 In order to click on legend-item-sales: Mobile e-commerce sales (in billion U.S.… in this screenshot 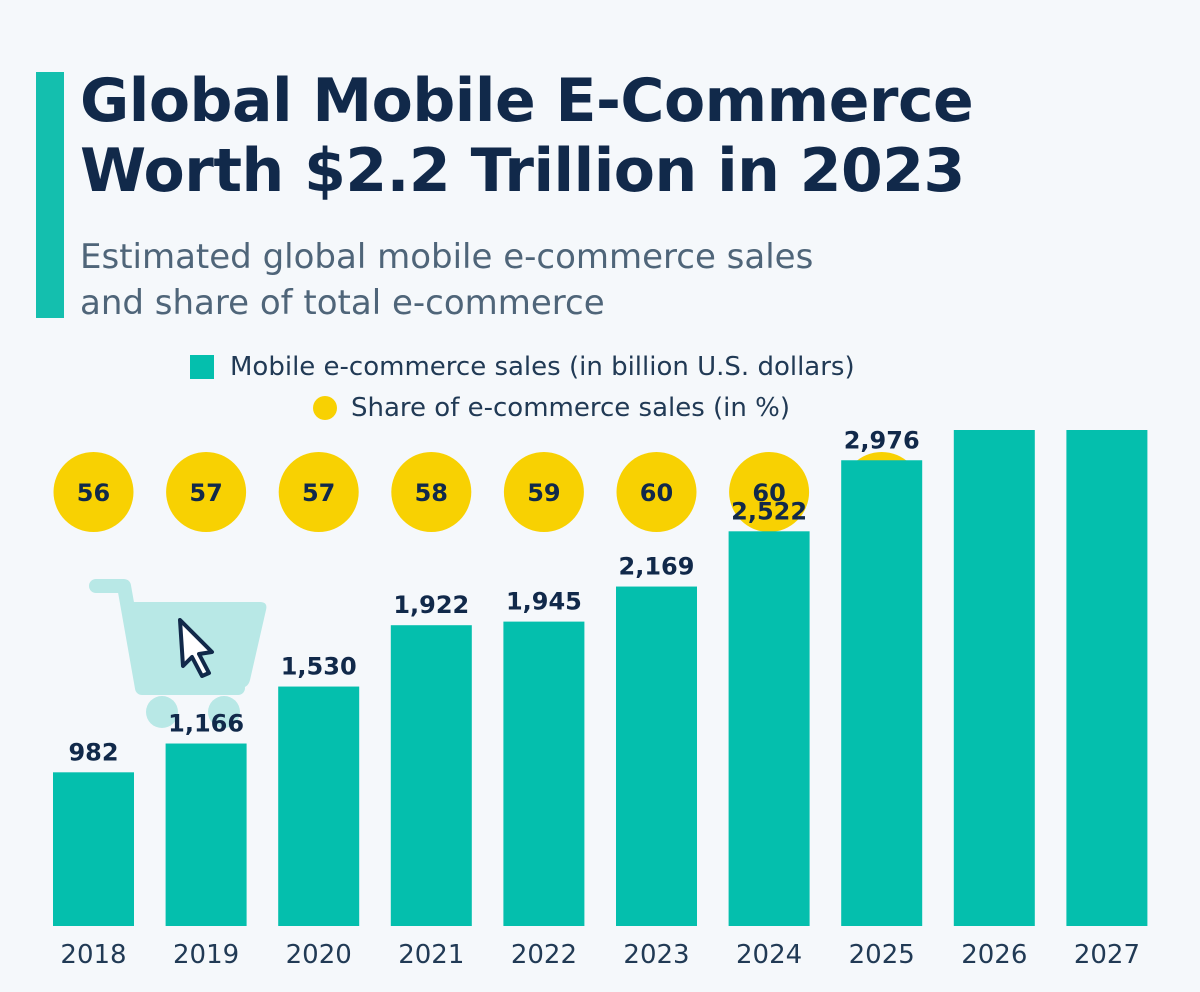, I will do `click(522, 367)`.